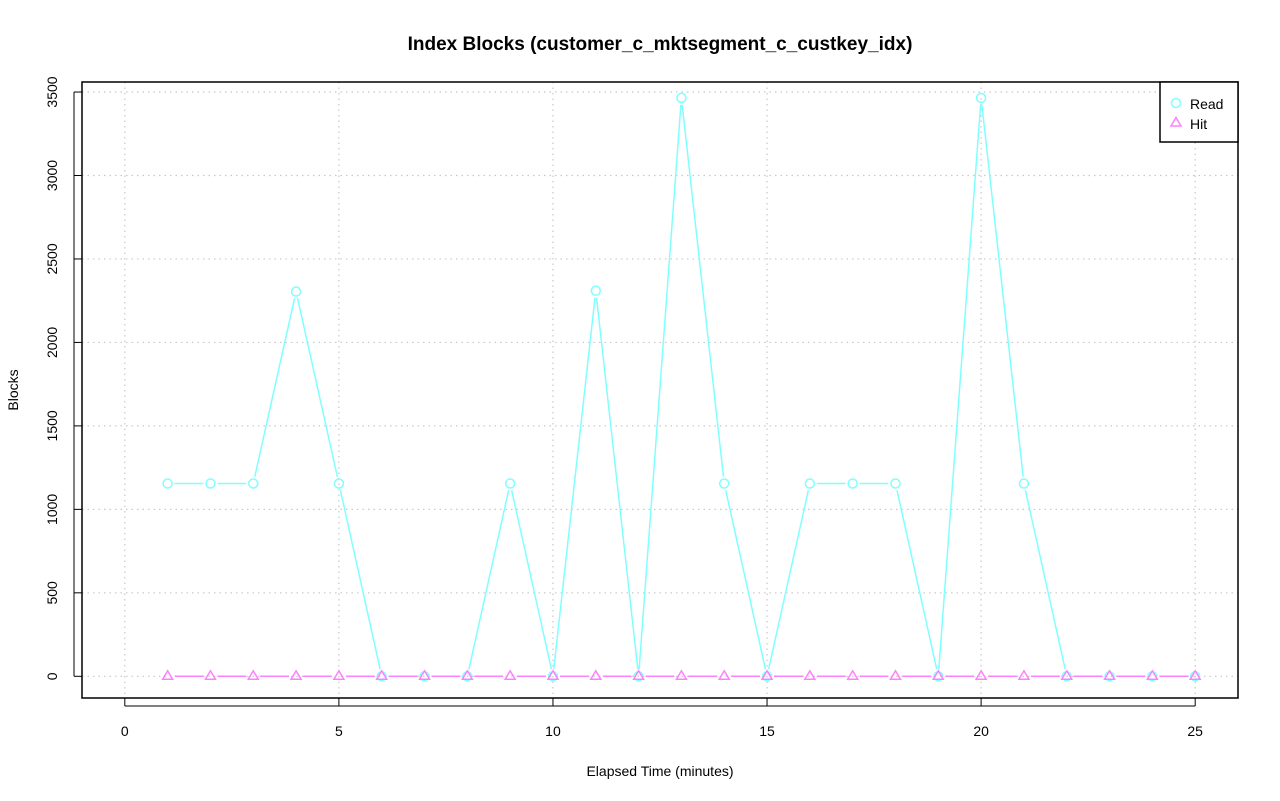 This screenshot has width=1280, height=801. I want to click on y-tick-label: 2000, so click(52, 342).